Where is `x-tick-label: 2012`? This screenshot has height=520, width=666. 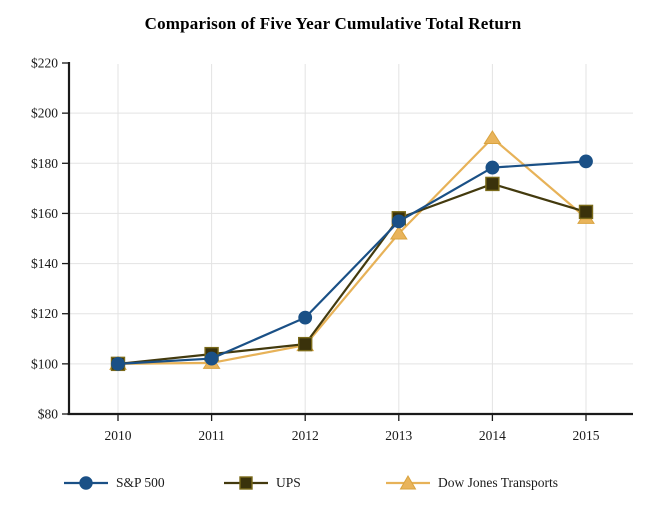 x-tick-label: 2012 is located at coordinates (305, 435).